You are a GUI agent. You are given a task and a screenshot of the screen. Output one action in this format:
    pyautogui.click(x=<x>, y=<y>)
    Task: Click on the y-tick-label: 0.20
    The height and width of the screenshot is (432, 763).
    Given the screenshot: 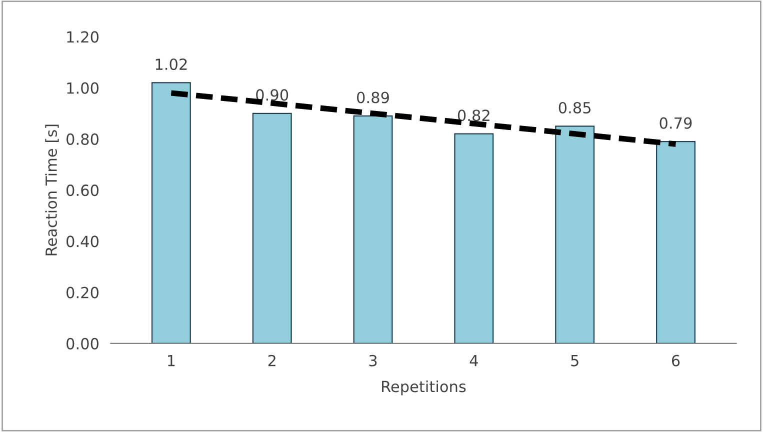 What is the action you would take?
    pyautogui.click(x=82, y=292)
    